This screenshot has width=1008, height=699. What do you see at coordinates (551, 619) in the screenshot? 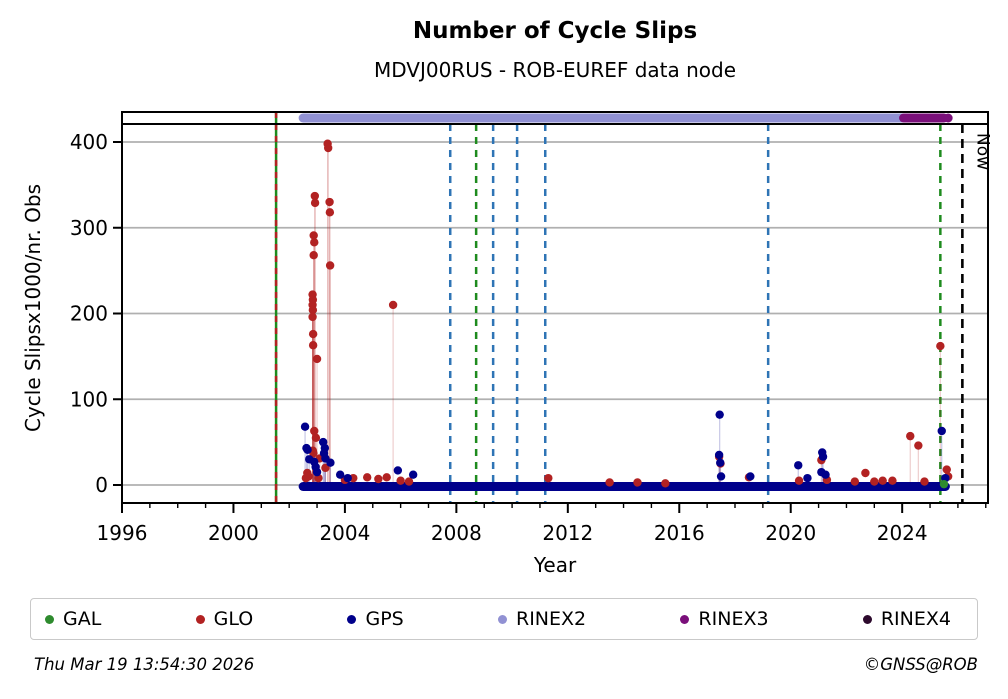
I see `legend-label: RINEX2` at bounding box center [551, 619].